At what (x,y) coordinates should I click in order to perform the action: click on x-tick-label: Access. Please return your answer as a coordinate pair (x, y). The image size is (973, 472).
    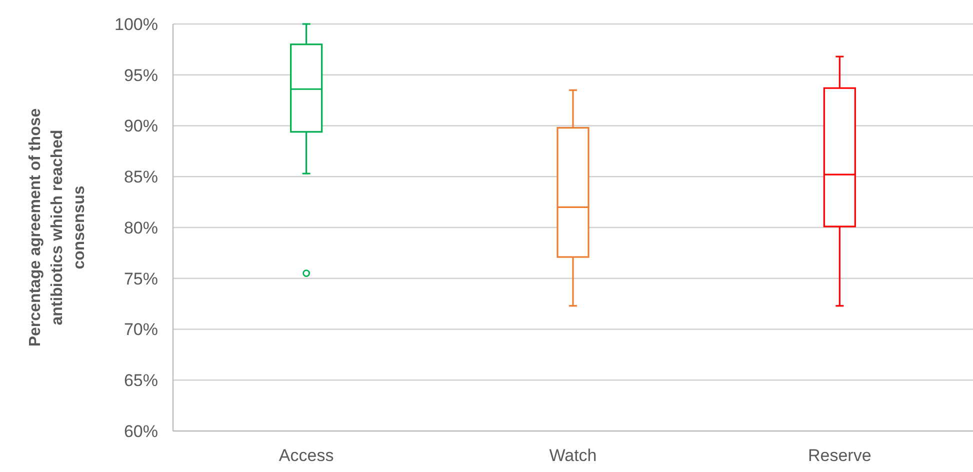
    Looking at the image, I should click on (306, 455).